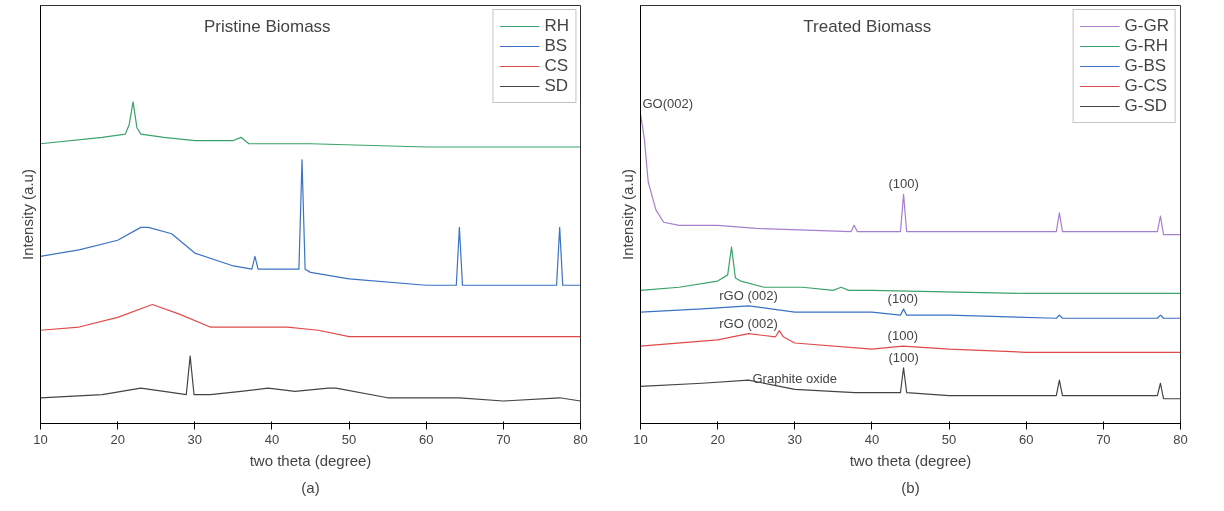  What do you see at coordinates (1146, 46) in the screenshot?
I see `legend-label: G-RH` at bounding box center [1146, 46].